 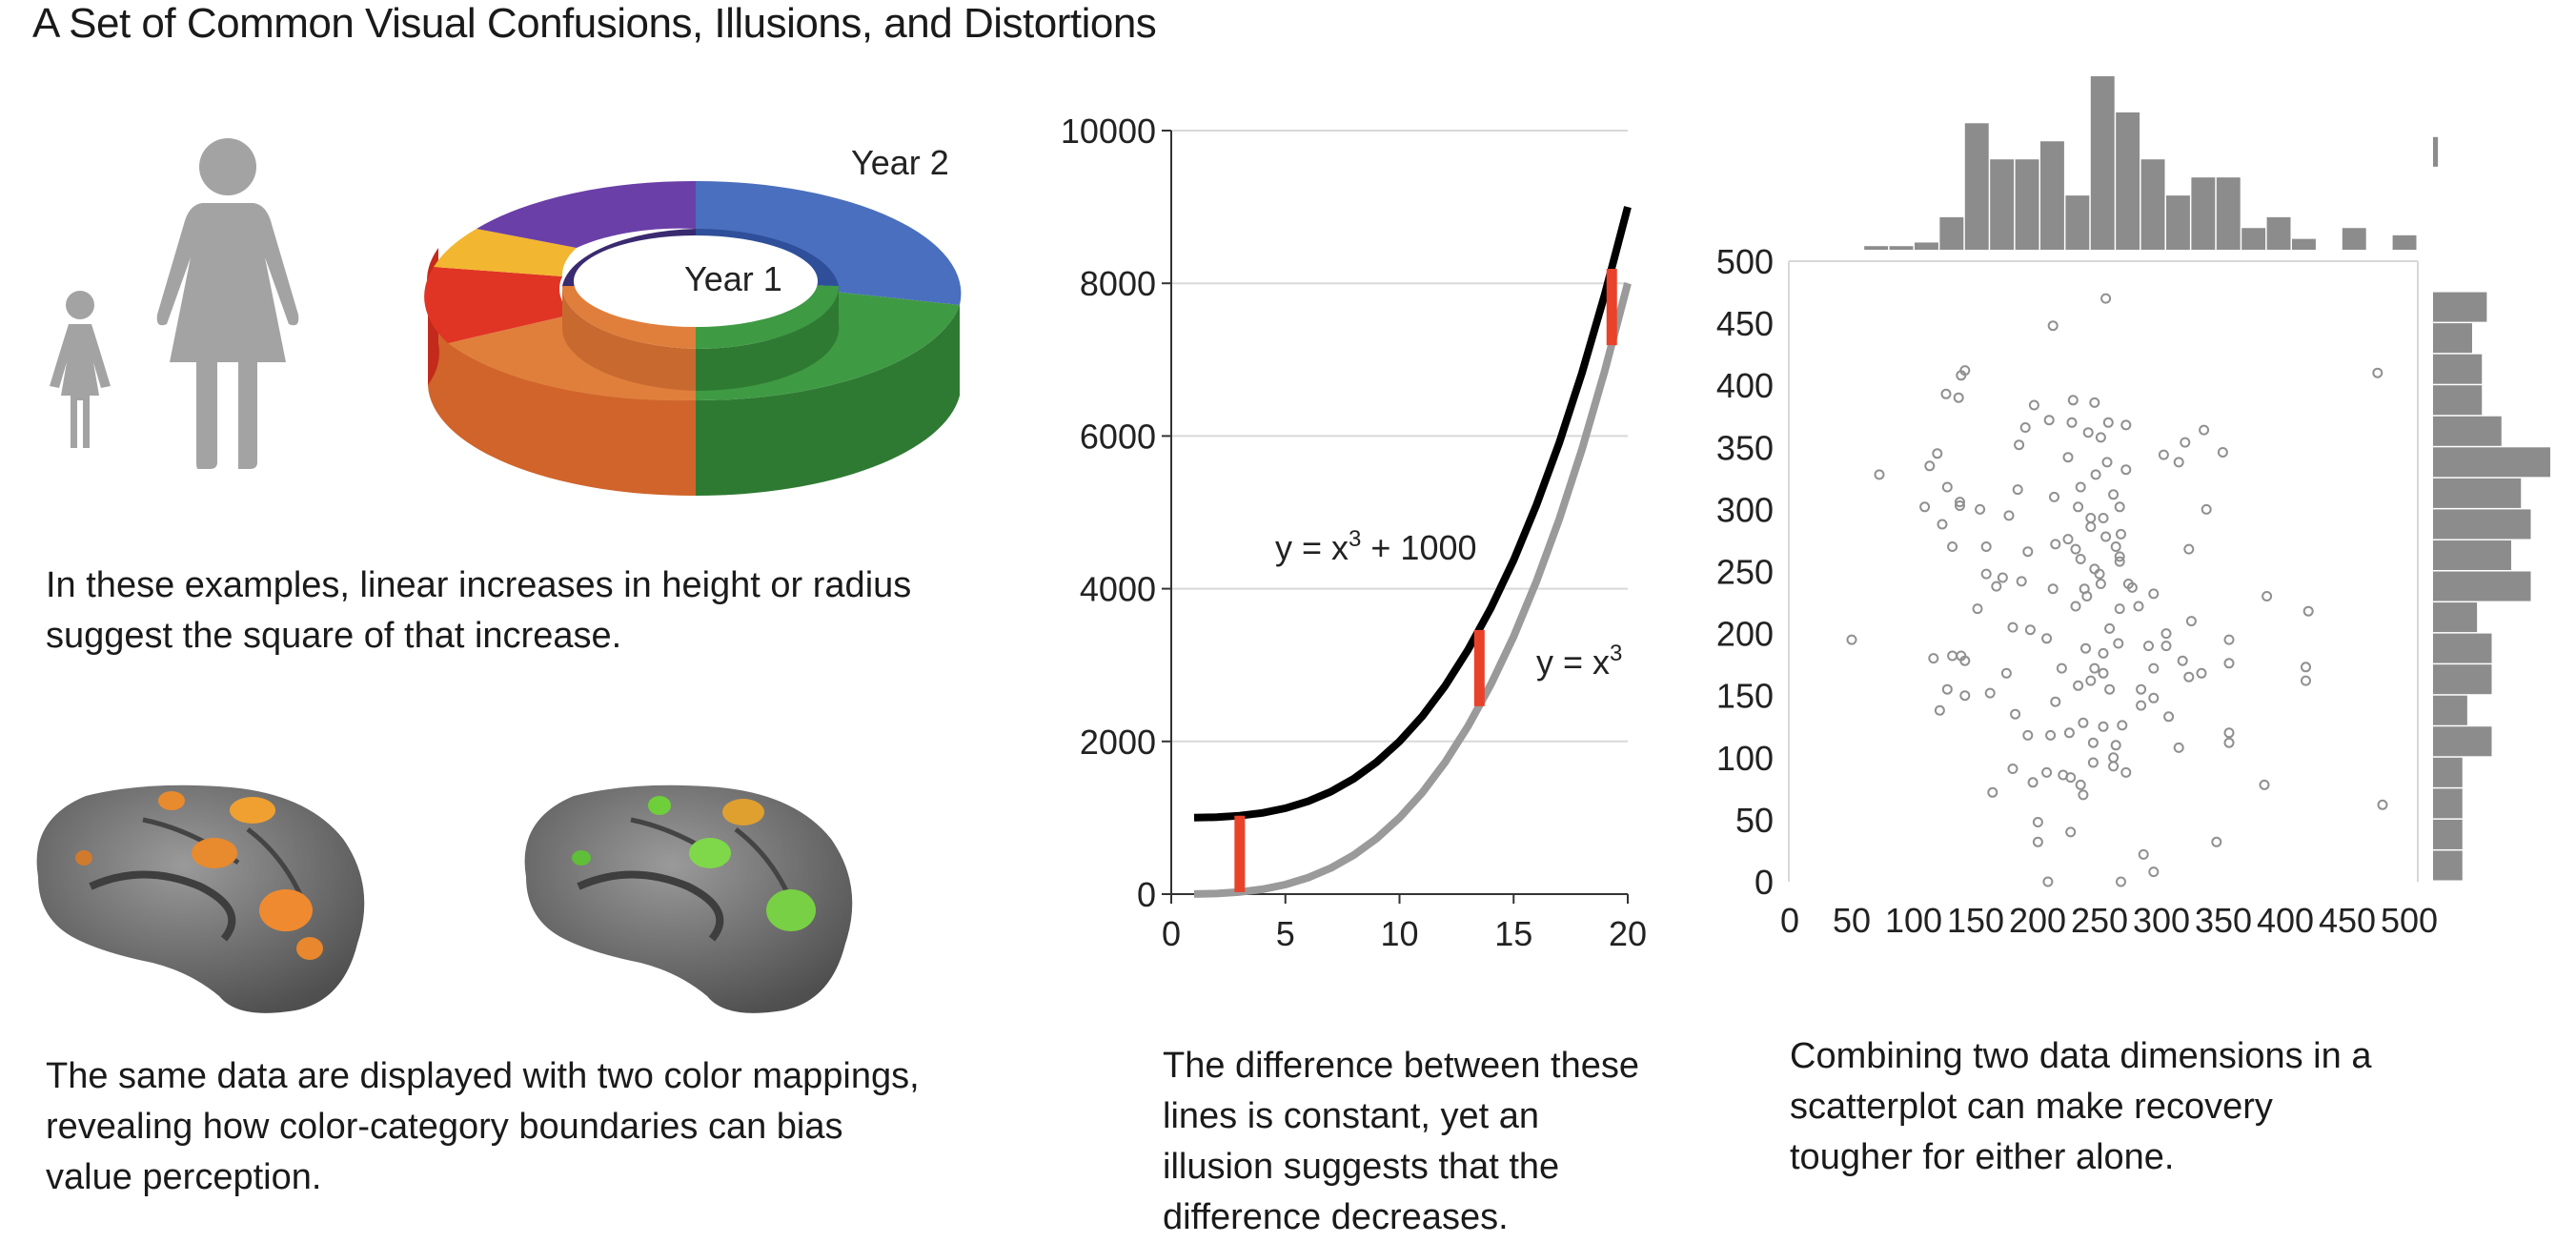 I want to click on lines-caption-line-3: illusion suggests that the, so click(x=1361, y=1167).